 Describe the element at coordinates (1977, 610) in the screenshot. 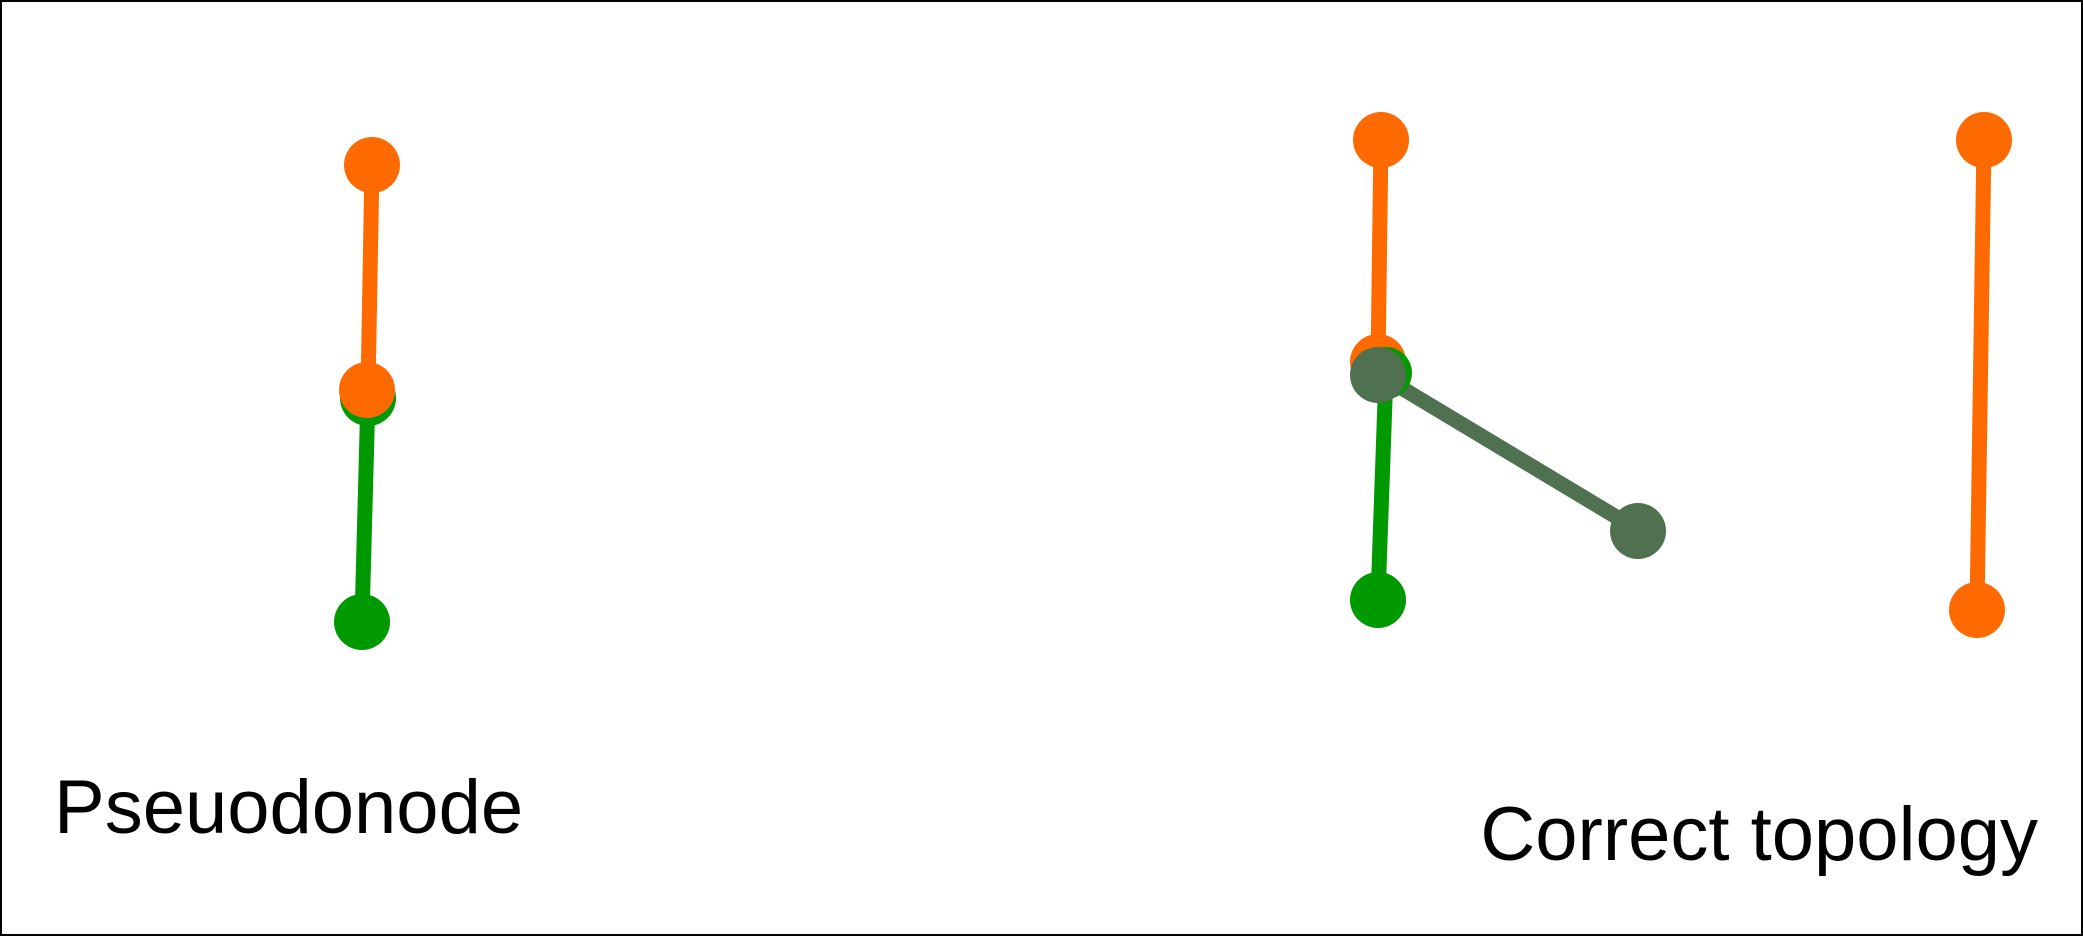

I see `topology-right-orange-bottom-node` at that location.